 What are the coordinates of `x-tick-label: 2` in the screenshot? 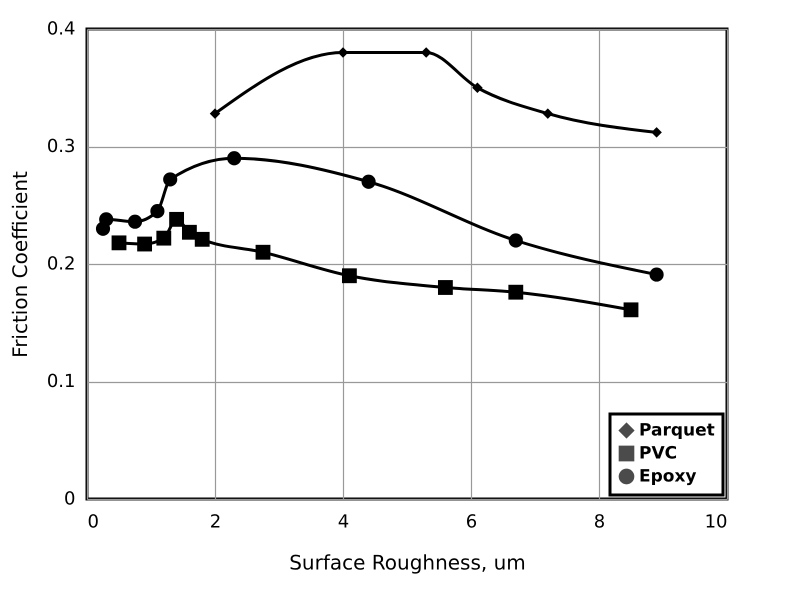 It's located at (216, 522).